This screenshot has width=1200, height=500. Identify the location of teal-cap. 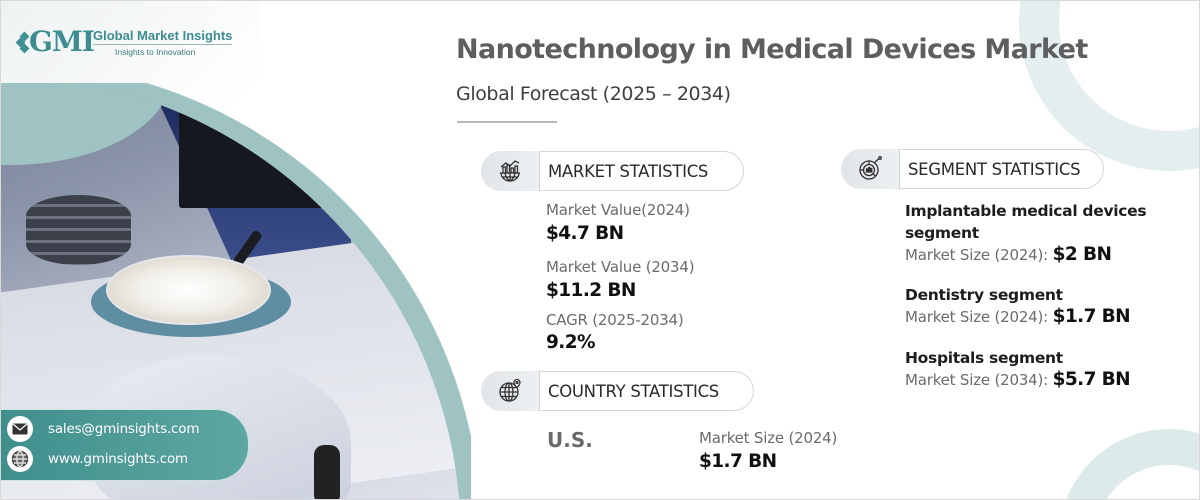
(86, 124).